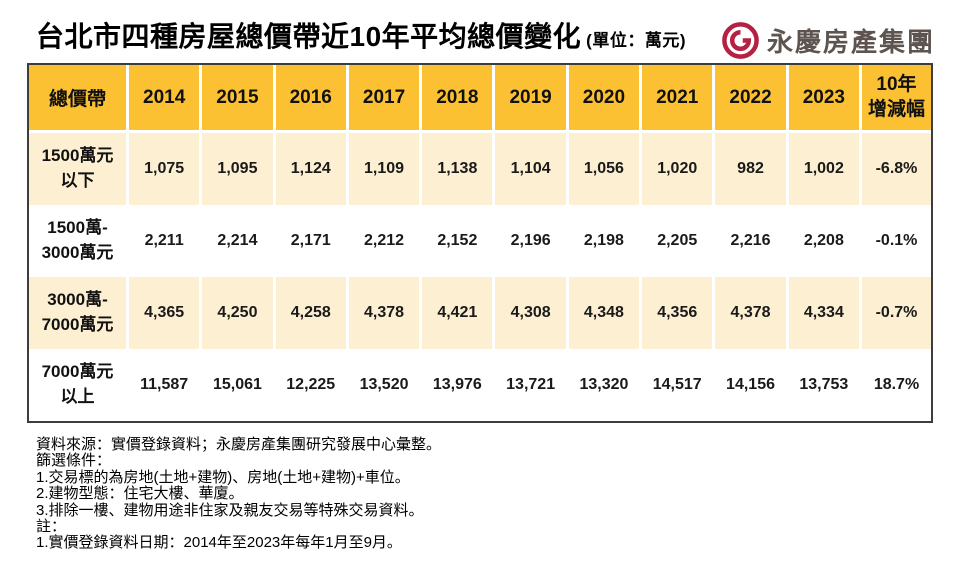 This screenshot has width=960, height=570. I want to click on col-header-year-2014: 2014, so click(163, 99).